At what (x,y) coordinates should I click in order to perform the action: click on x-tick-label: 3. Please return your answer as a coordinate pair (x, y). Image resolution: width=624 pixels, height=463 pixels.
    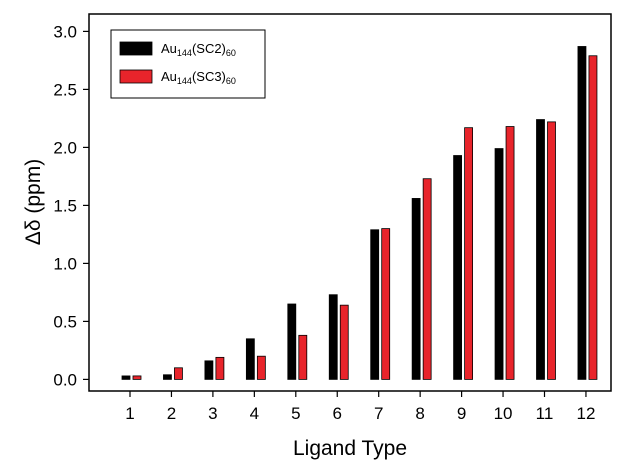
    Looking at the image, I should click on (212, 413).